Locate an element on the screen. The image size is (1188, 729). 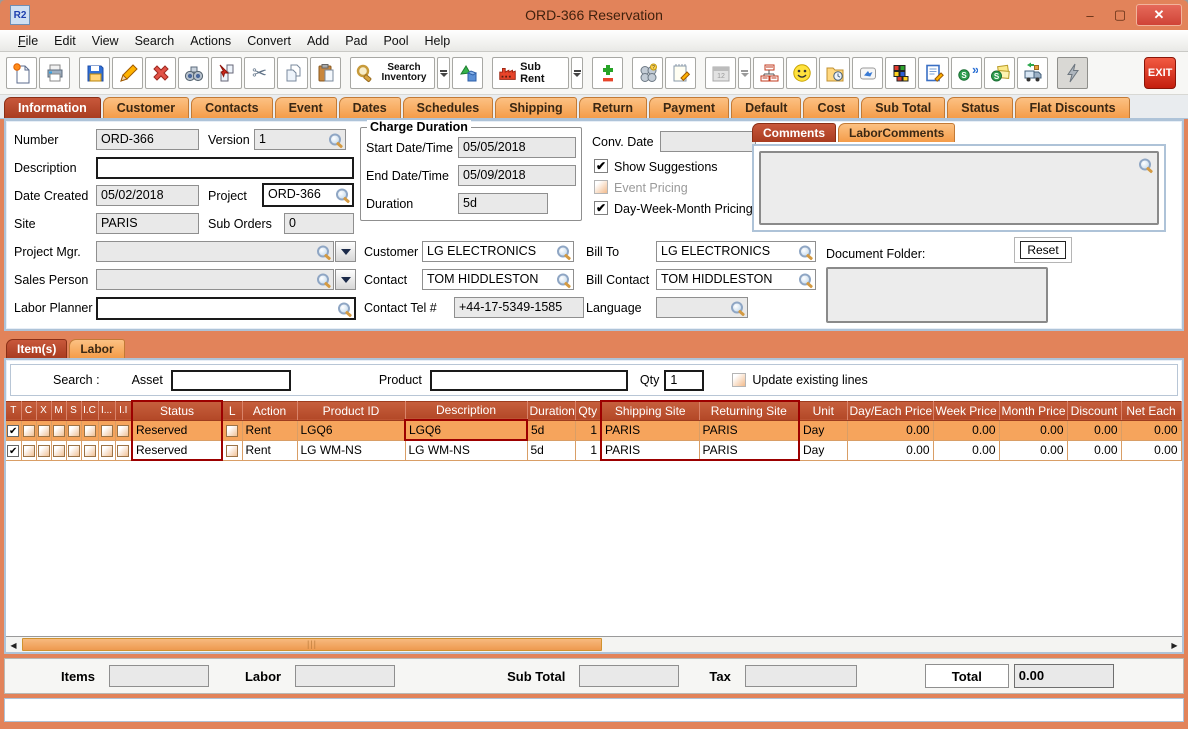
row2-idots-checkbox is located at coordinates (106, 450).